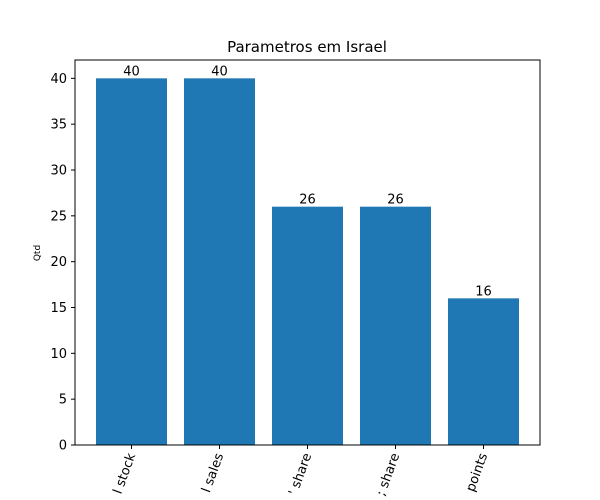 Image resolution: width=600 pixels, height=500 pixels. I want to click on y-tick-label: 5, so click(63, 400).